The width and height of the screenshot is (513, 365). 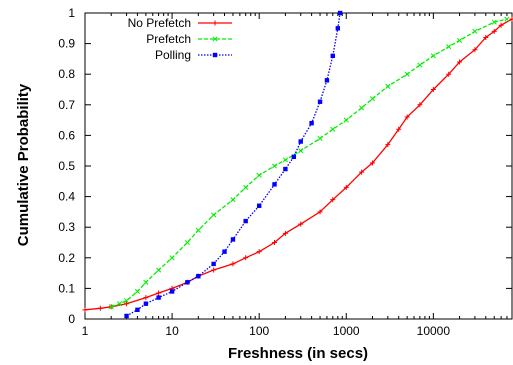 What do you see at coordinates (66, 135) in the screenshot?
I see `y-tick-label: 0.6` at bounding box center [66, 135].